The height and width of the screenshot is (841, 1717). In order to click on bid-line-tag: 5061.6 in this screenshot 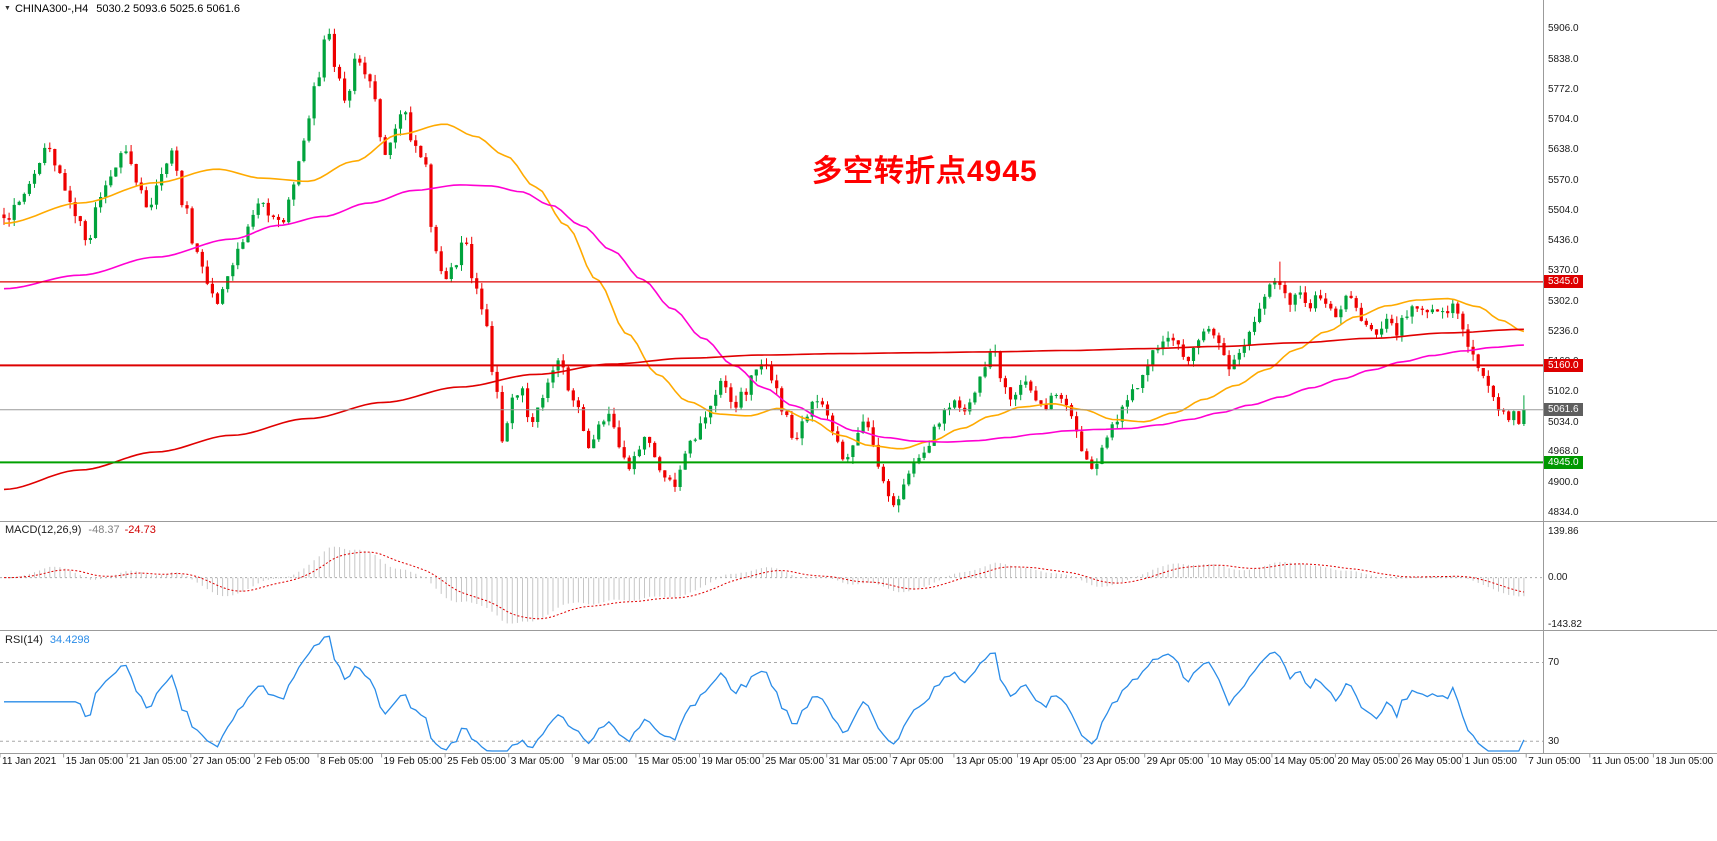, I will do `click(1563, 410)`.